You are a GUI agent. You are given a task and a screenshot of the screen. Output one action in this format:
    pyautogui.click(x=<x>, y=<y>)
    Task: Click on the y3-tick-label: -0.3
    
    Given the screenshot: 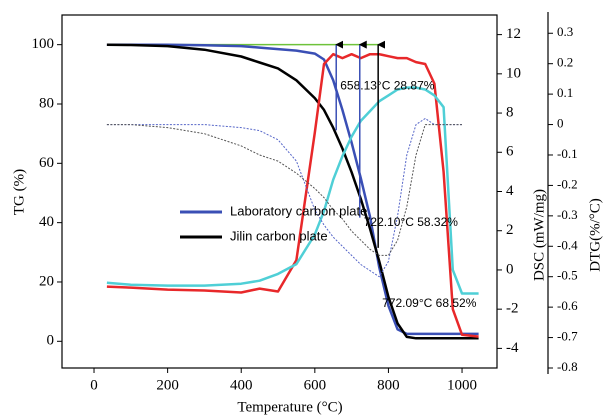 What is the action you would take?
    pyautogui.click(x=567, y=214)
    